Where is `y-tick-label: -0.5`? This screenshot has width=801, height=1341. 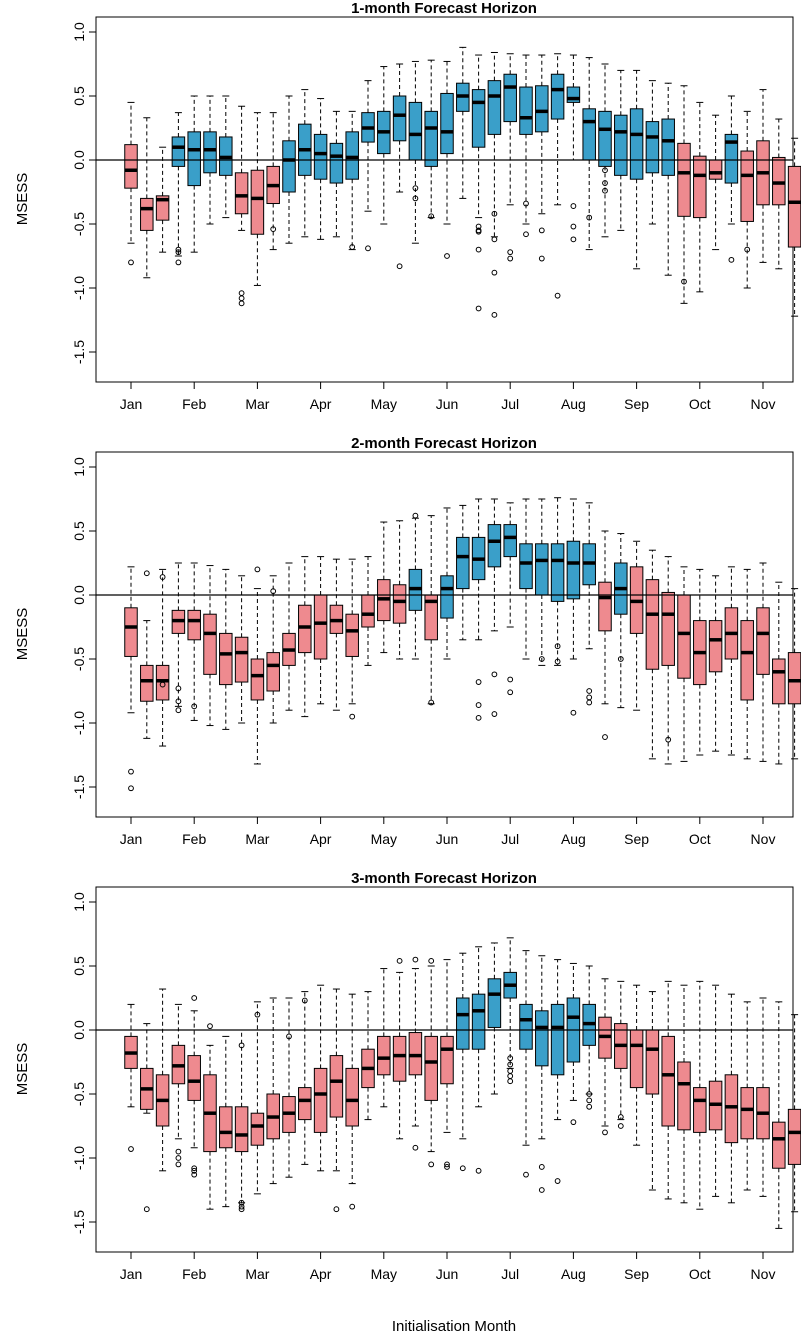
y-tick-label: -0.5 is located at coordinates (79, 659).